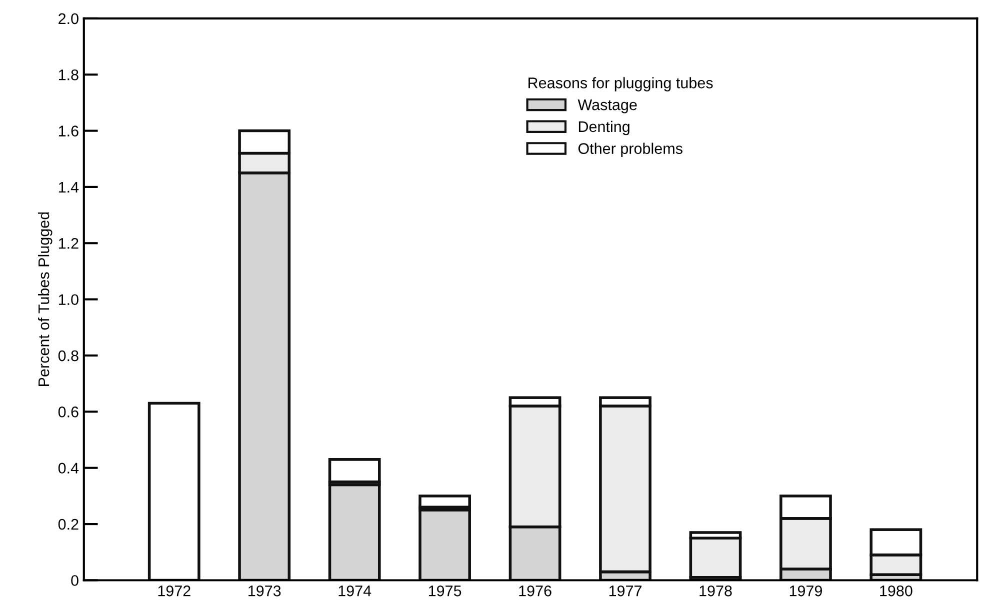 The image size is (987, 614). Describe the element at coordinates (68, 74) in the screenshot. I see `y-tick-label: 1.8` at that location.